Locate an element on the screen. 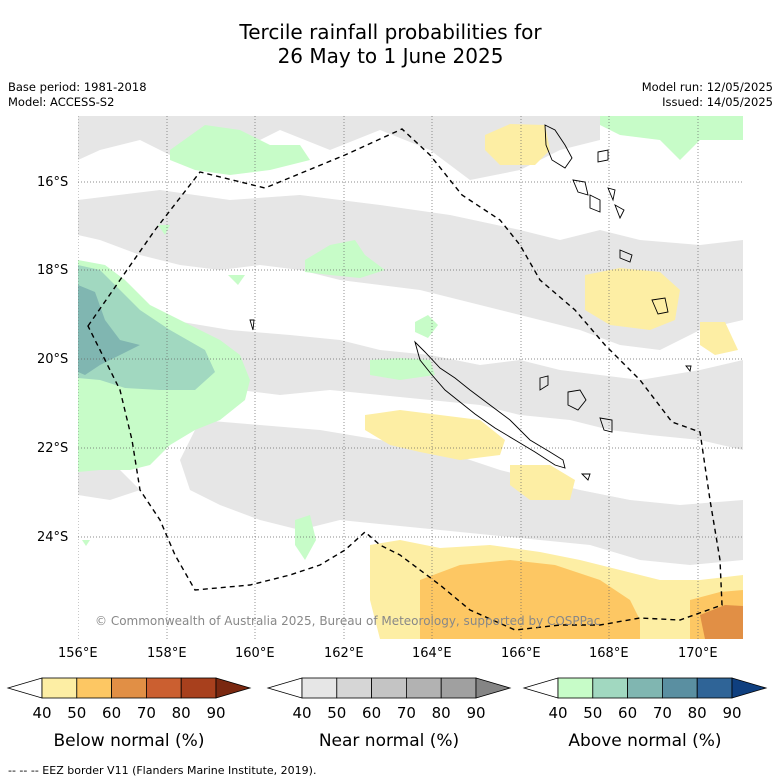  lon-label: 162°E is located at coordinates (344, 653).